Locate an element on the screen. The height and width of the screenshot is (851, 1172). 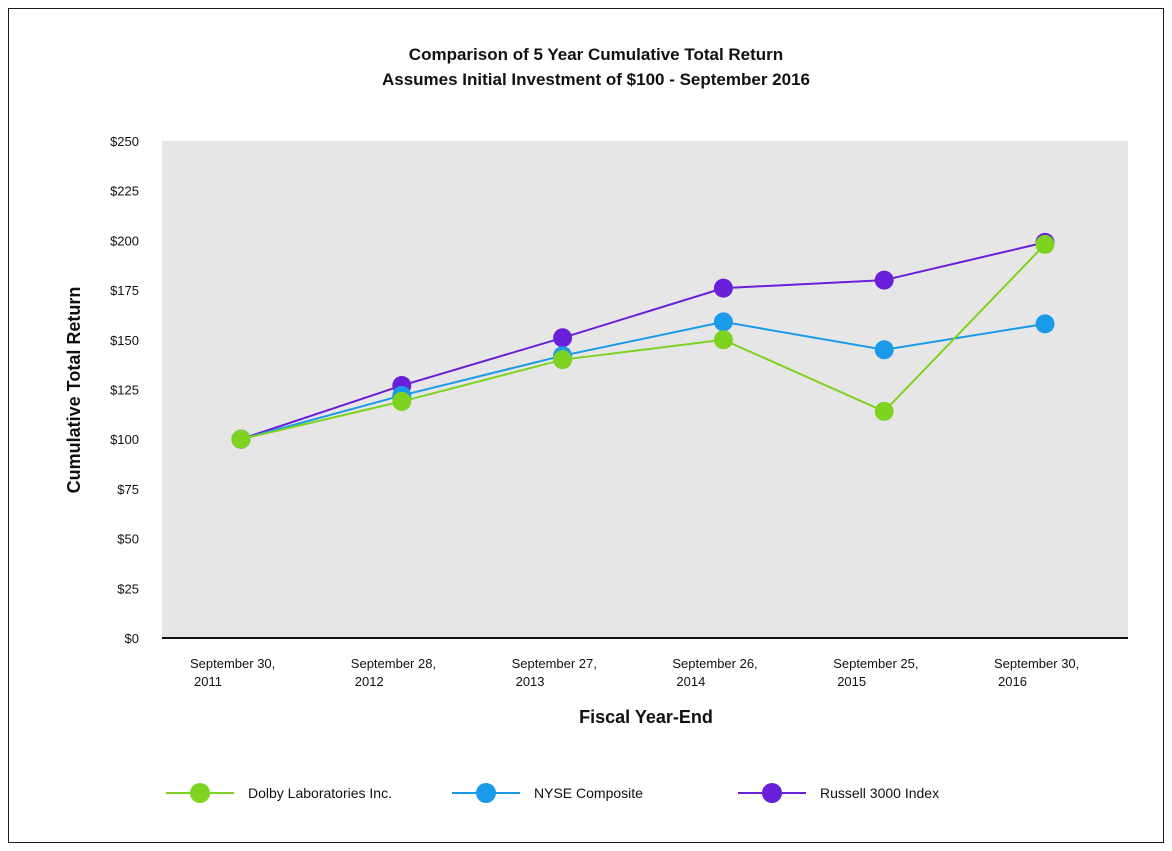
y-tick-label: $0 is located at coordinates (132, 638).